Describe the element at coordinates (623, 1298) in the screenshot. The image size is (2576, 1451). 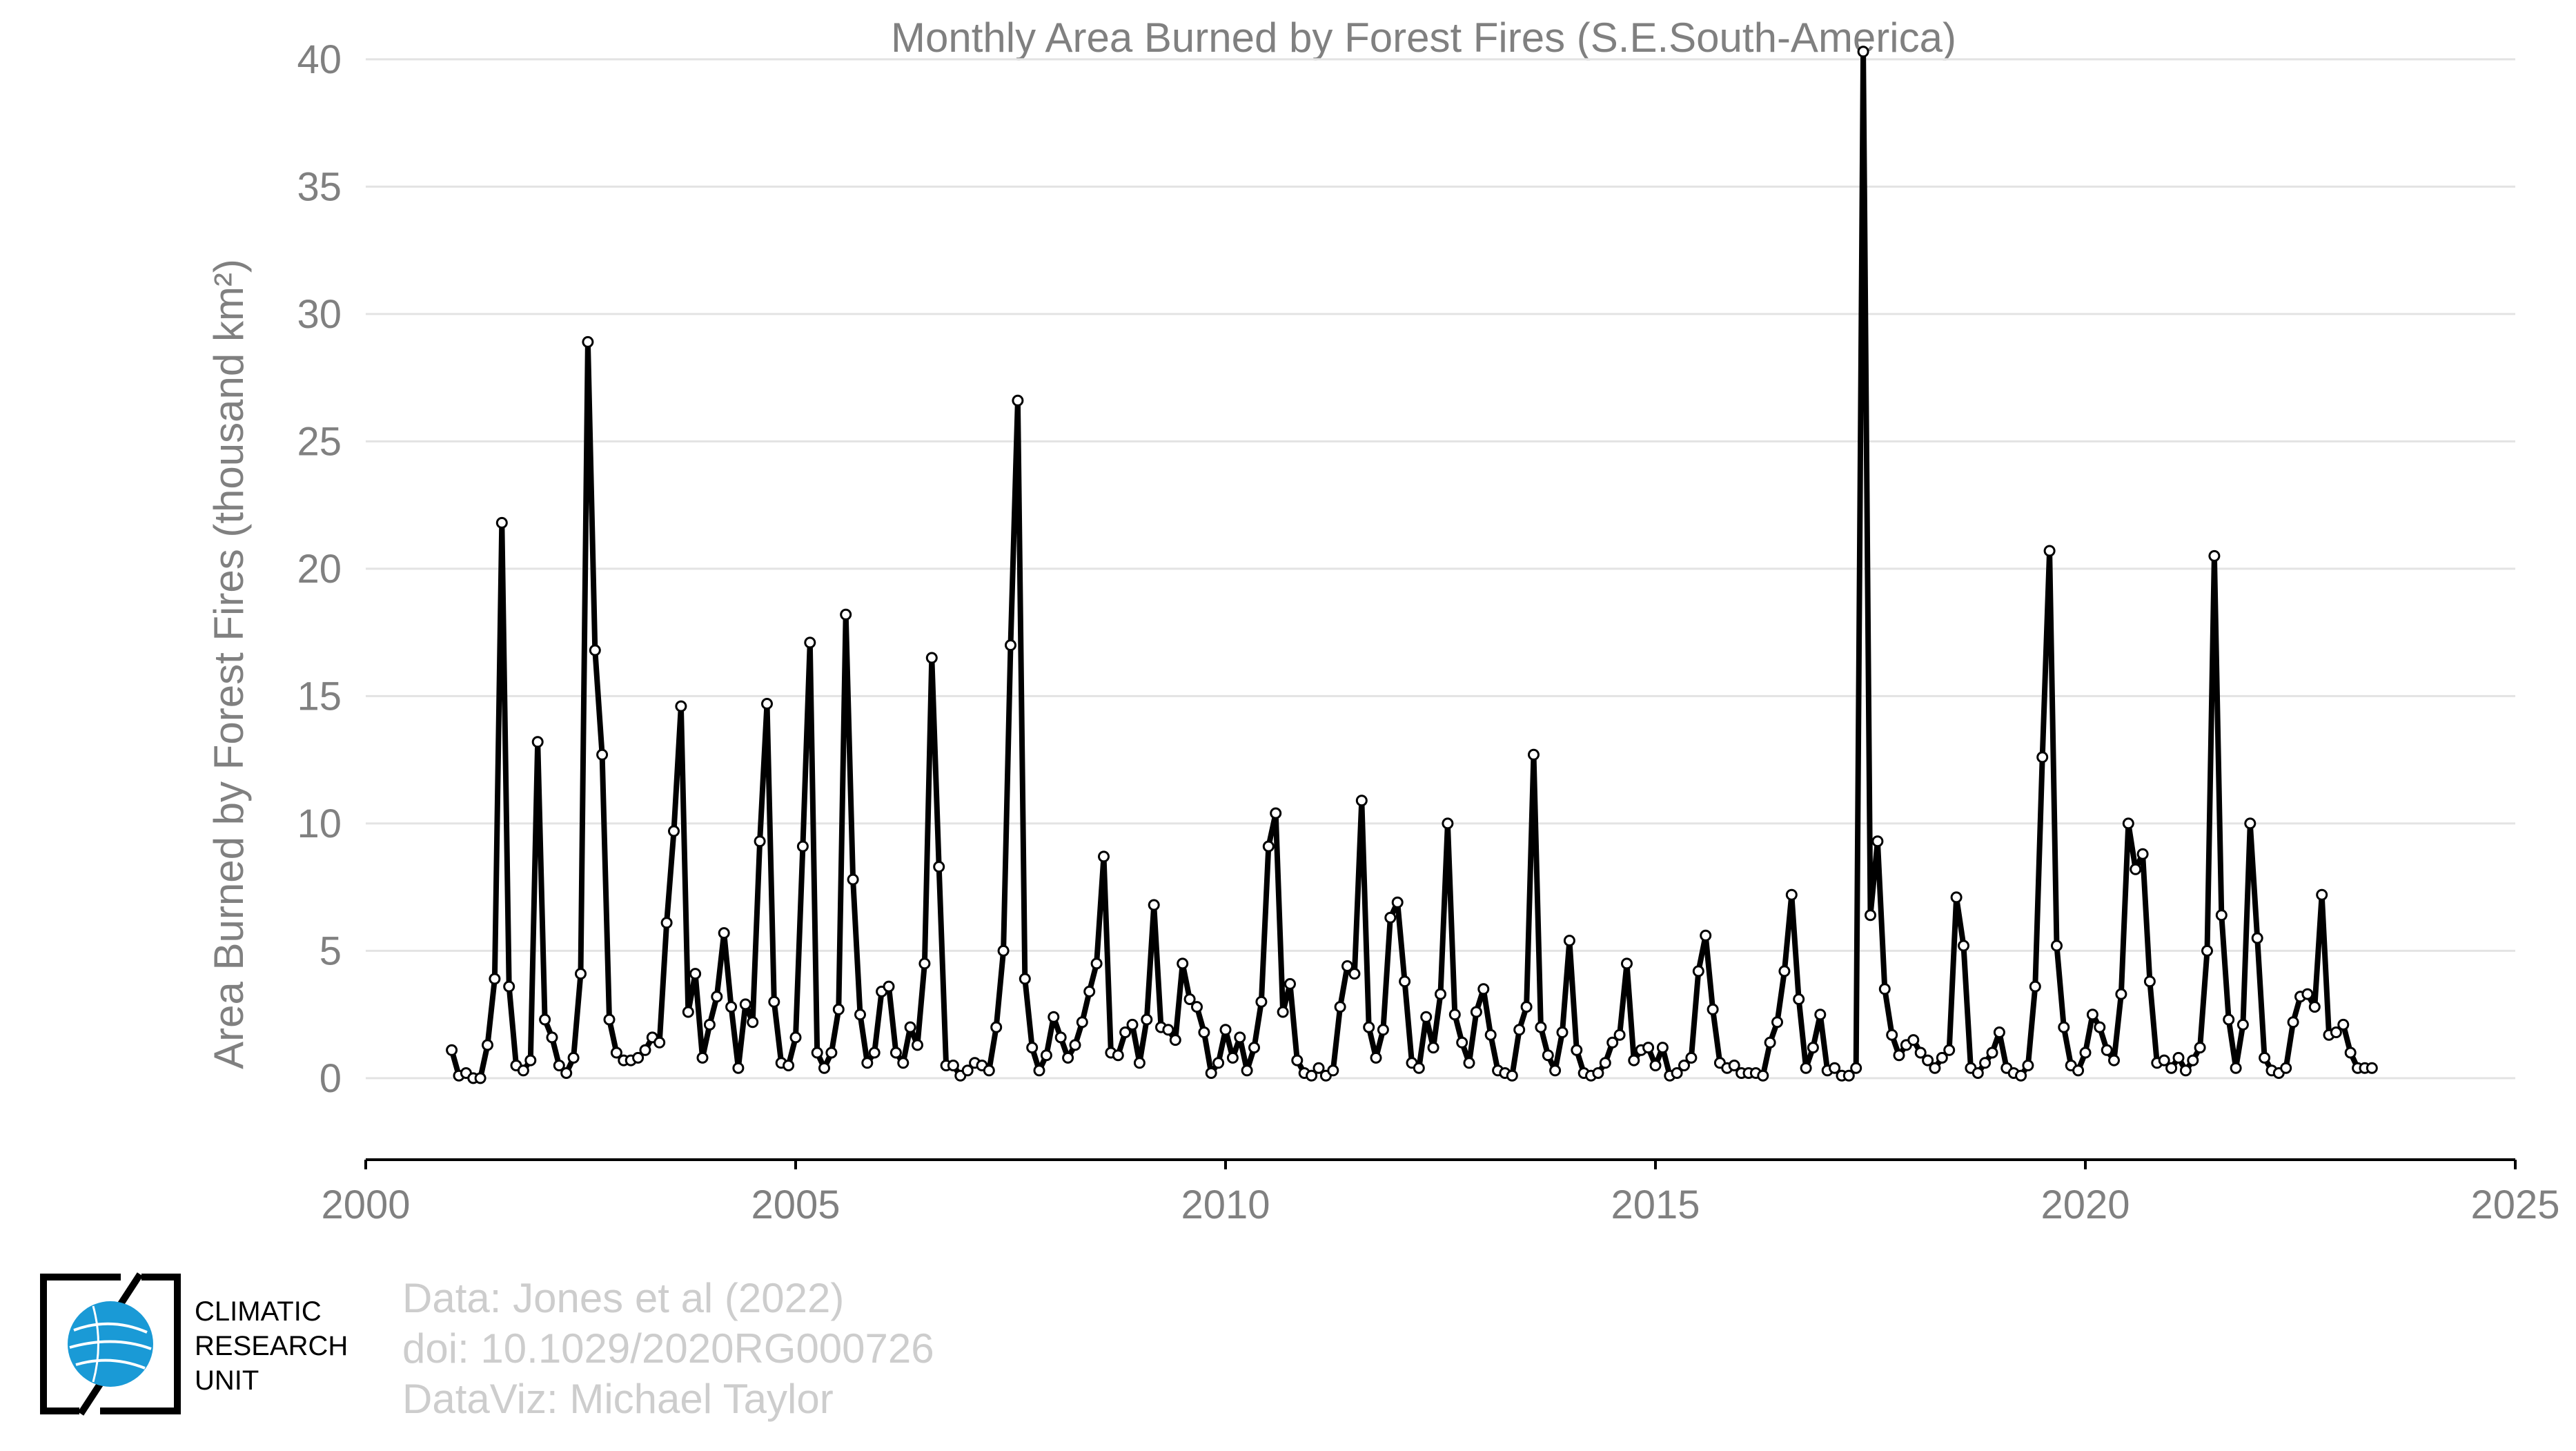
I see `credit-data-source: Data: Jones et al (2022)` at that location.